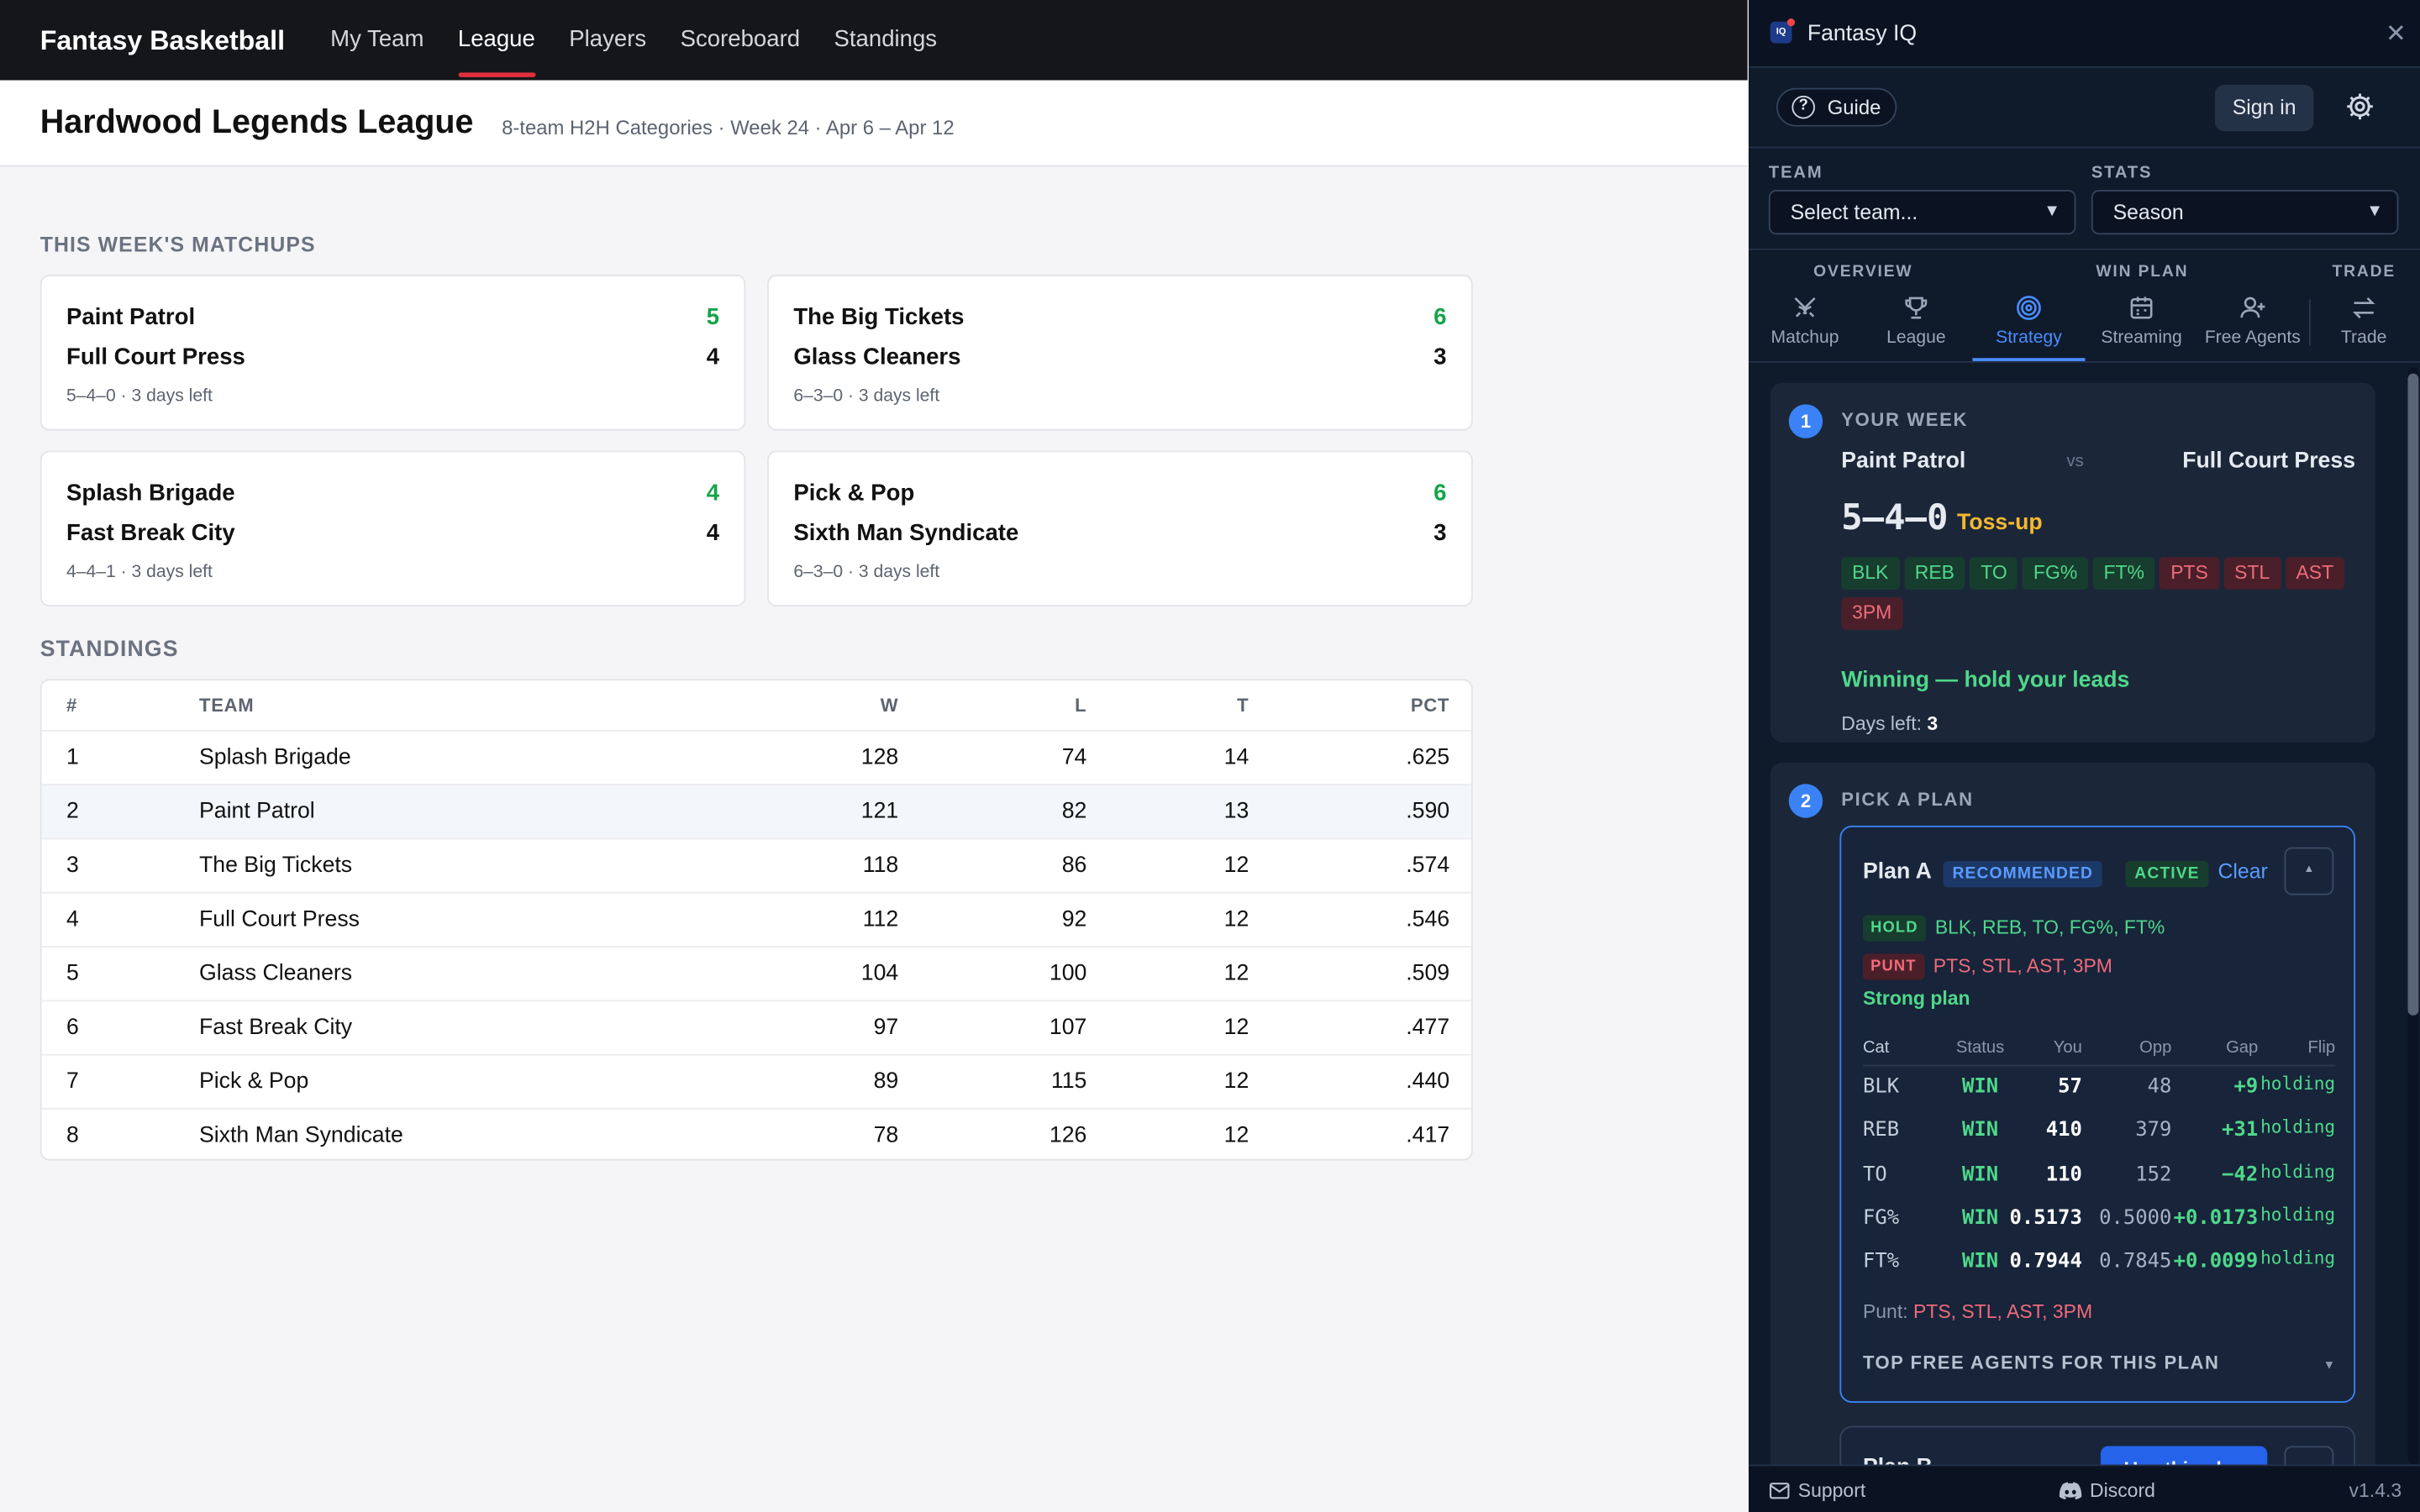  What do you see at coordinates (2264, 108) in the screenshot?
I see `sign-in-button: Sign in` at bounding box center [2264, 108].